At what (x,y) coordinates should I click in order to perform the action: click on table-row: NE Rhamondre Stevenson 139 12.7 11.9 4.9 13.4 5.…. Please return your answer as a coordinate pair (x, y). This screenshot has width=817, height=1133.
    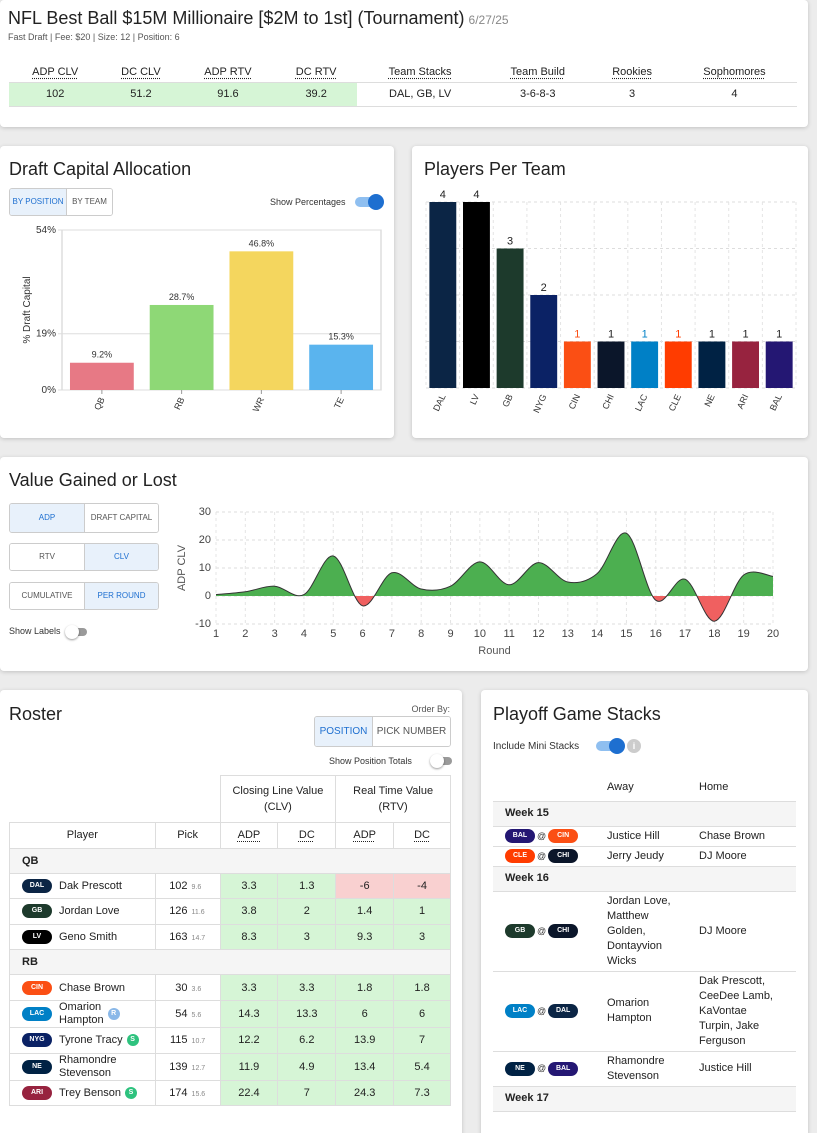
    Looking at the image, I should click on (230, 1066).